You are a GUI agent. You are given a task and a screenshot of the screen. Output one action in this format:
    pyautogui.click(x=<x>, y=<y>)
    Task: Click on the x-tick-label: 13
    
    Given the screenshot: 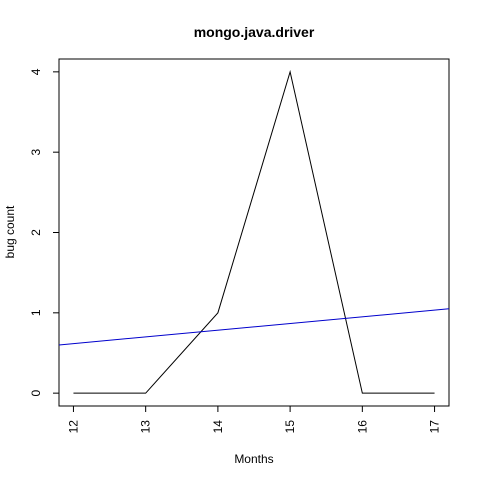 What is the action you would take?
    pyautogui.click(x=146, y=427)
    